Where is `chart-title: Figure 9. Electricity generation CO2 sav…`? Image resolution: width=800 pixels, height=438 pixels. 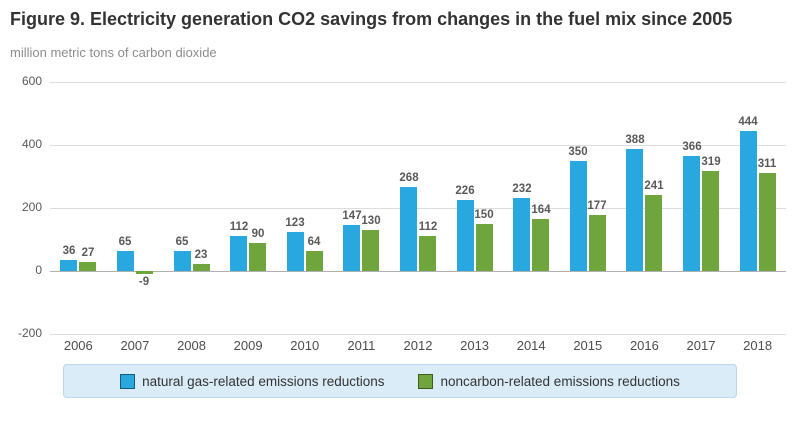 chart-title: Figure 9. Electricity generation CO2 sav… is located at coordinates (371, 19).